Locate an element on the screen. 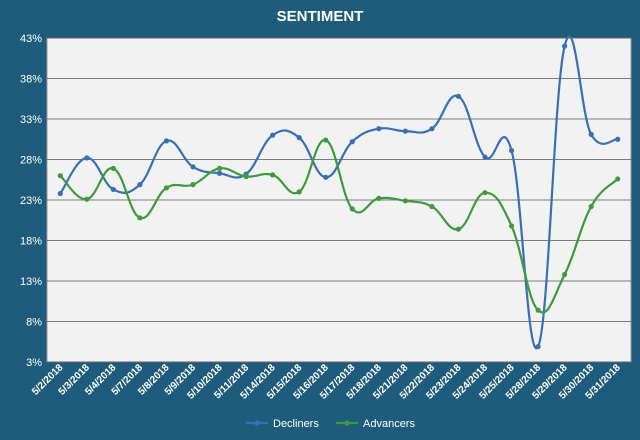 This screenshot has height=440, width=640. legend-advancers-marker is located at coordinates (347, 423).